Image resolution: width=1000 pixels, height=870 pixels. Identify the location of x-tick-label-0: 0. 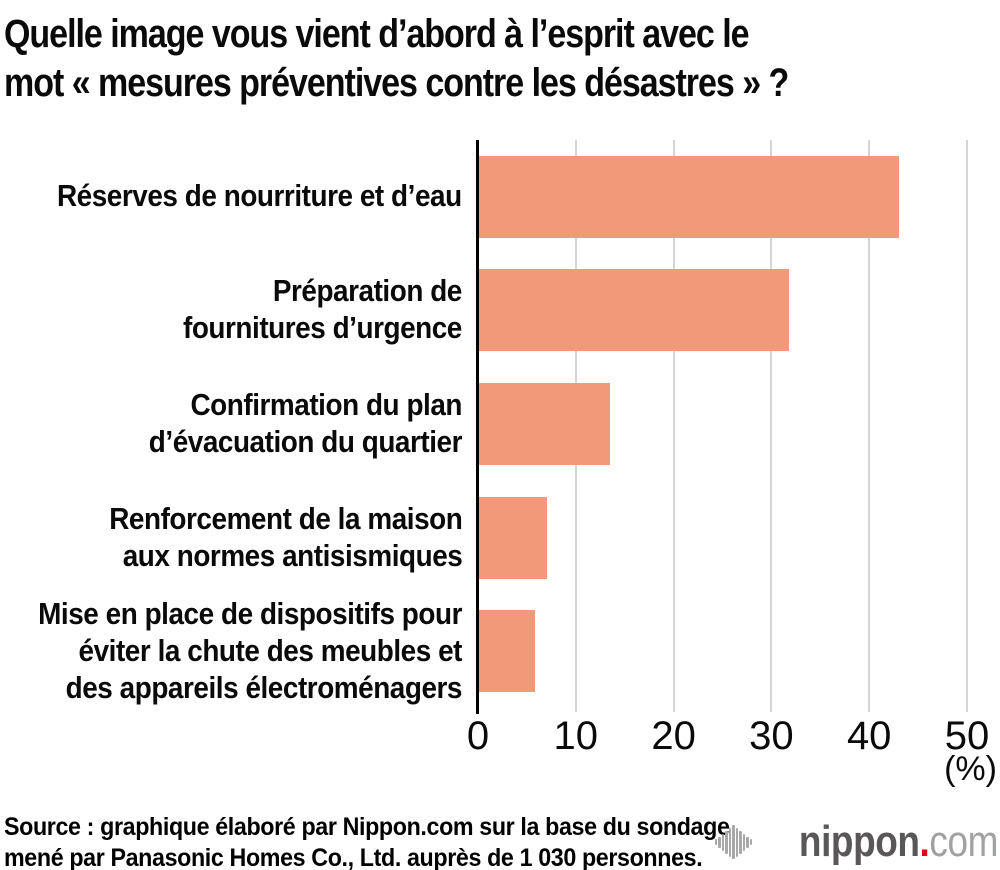
(478, 736).